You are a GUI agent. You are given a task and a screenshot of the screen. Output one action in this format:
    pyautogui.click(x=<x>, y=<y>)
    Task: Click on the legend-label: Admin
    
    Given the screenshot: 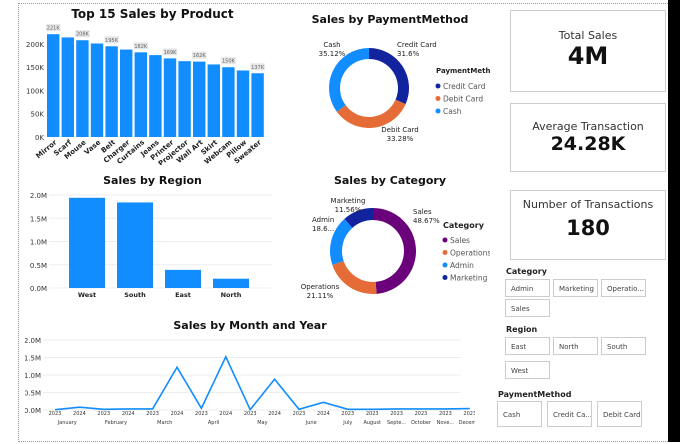 What is the action you would take?
    pyautogui.click(x=462, y=265)
    